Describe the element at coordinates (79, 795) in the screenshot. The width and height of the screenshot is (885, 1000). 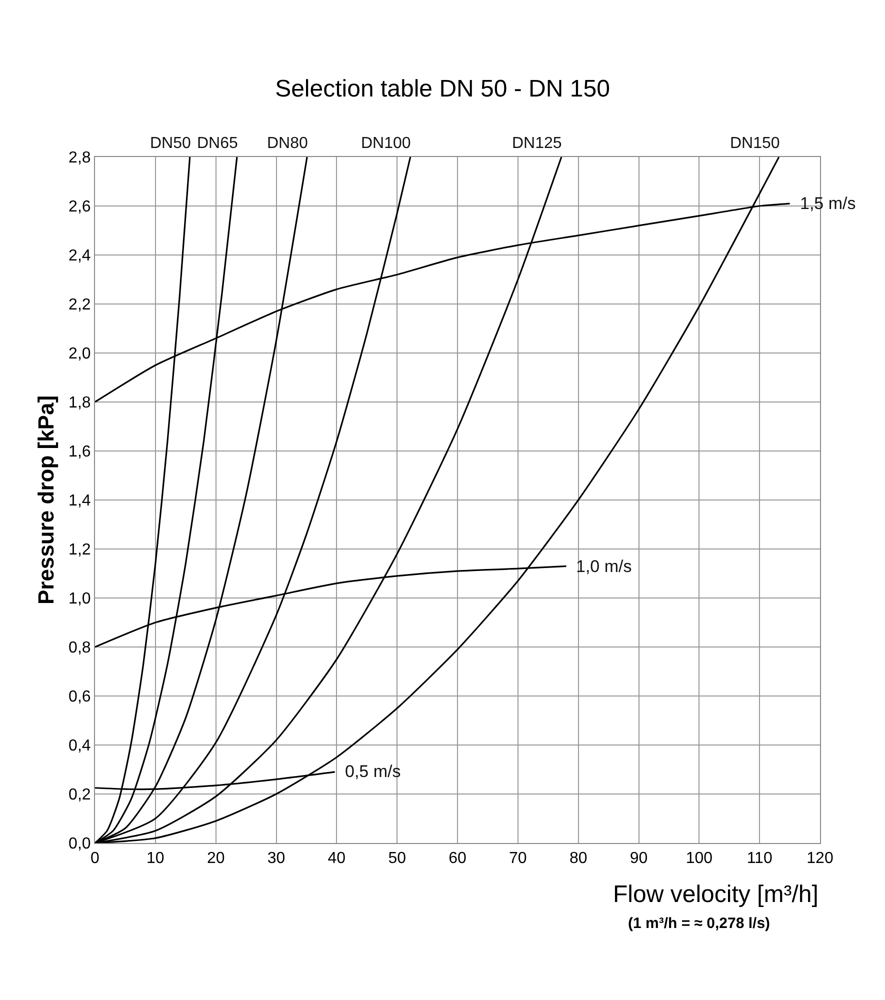
I see `y-tick-label: 0,2` at that location.